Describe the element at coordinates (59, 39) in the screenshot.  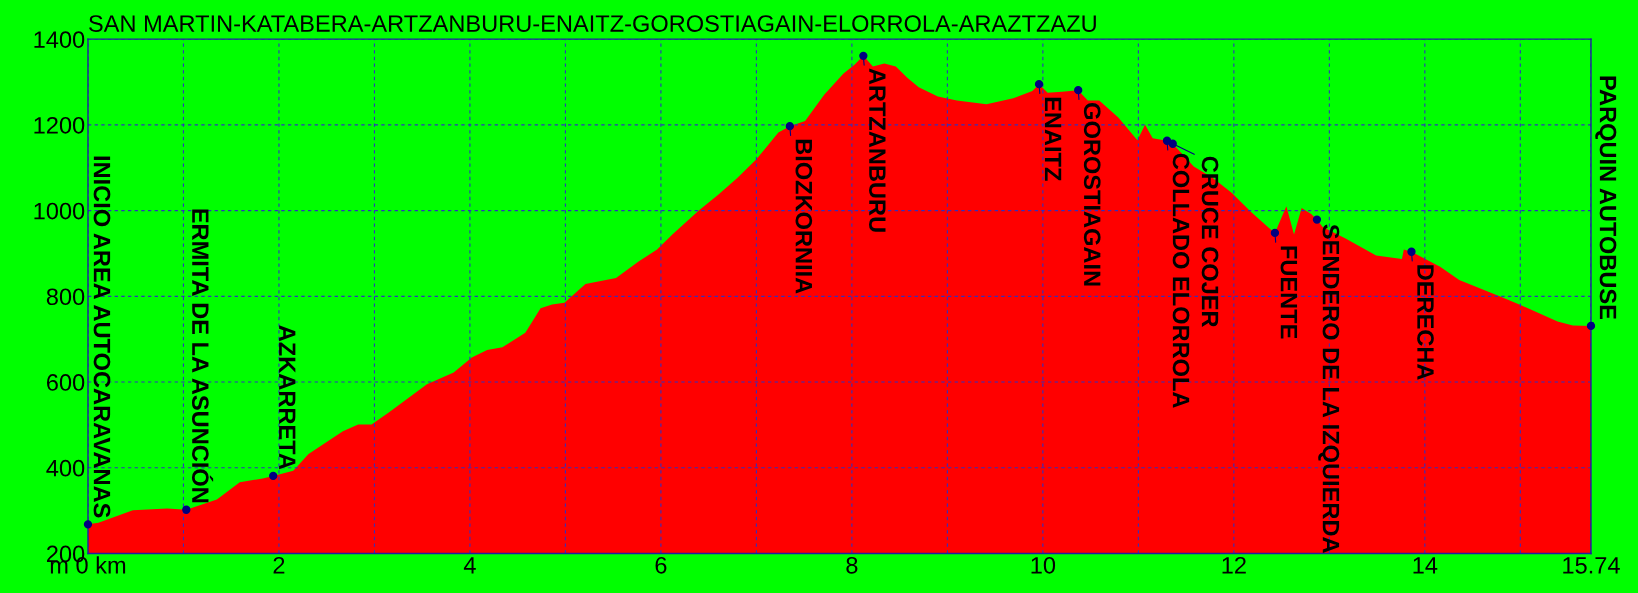
I see `y-tick-label: 1400` at that location.